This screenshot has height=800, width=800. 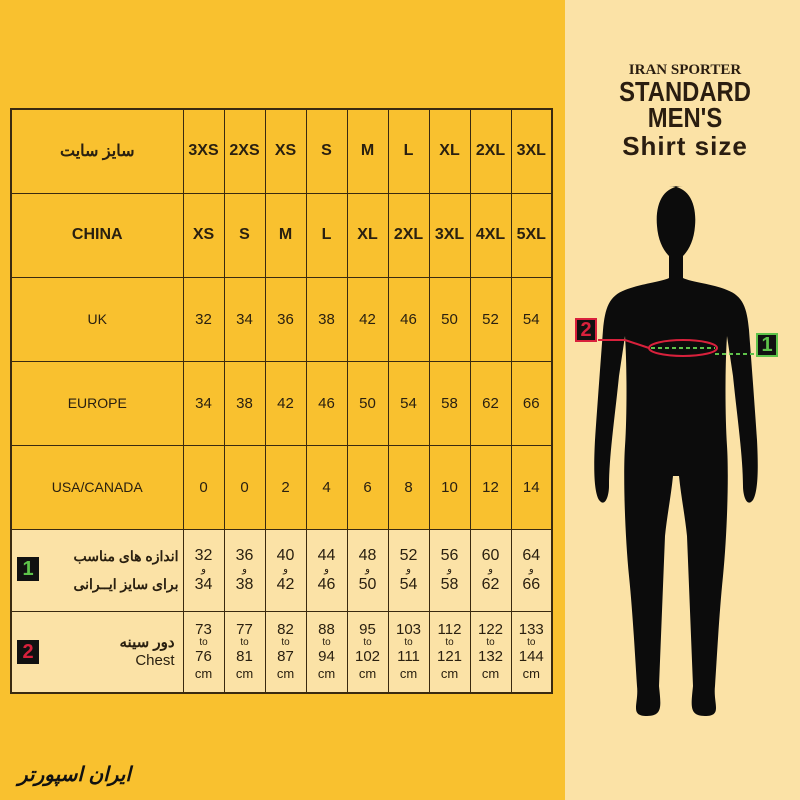 I want to click on table-cell: 3XS, so click(x=203, y=151).